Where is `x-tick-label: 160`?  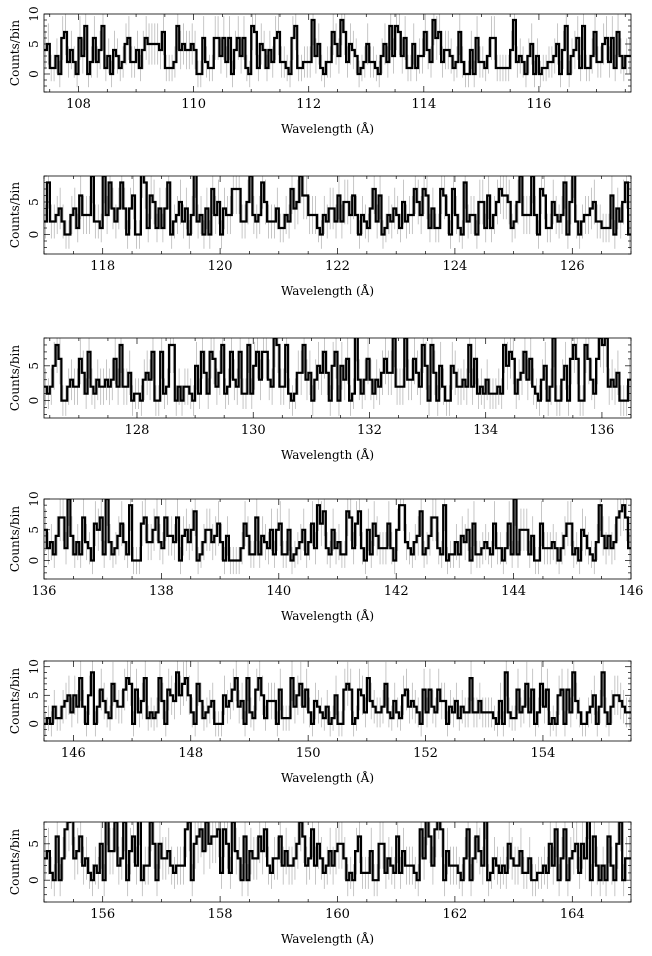 x-tick-label: 160 is located at coordinates (337, 914).